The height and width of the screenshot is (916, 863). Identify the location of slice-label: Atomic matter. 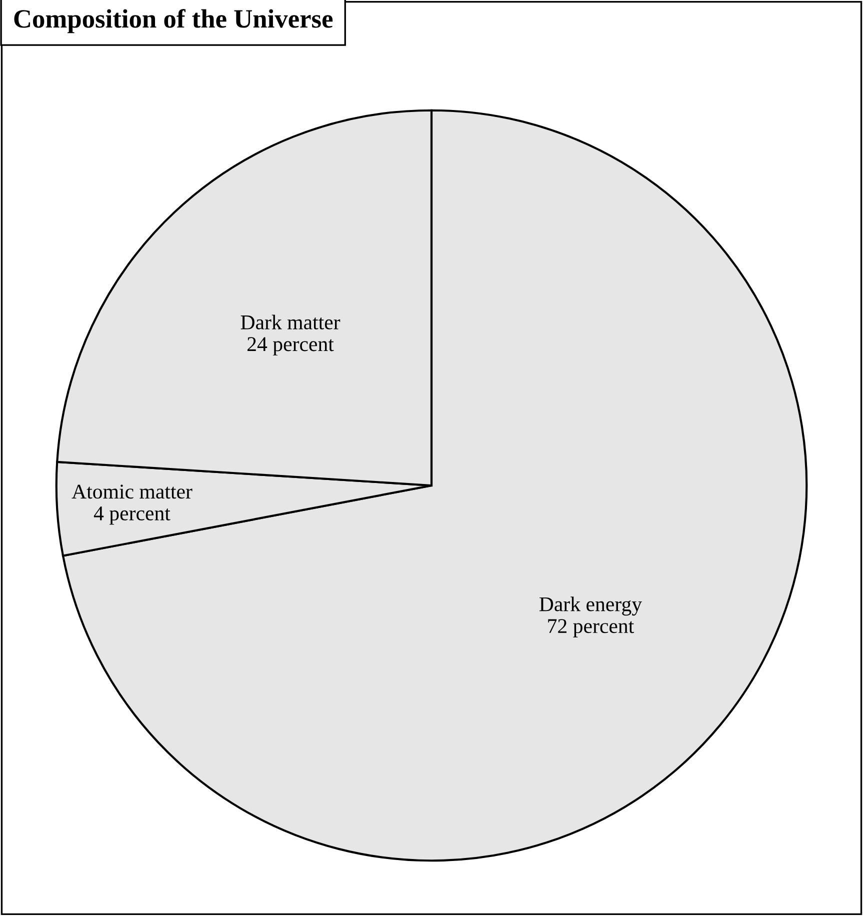
(132, 491).